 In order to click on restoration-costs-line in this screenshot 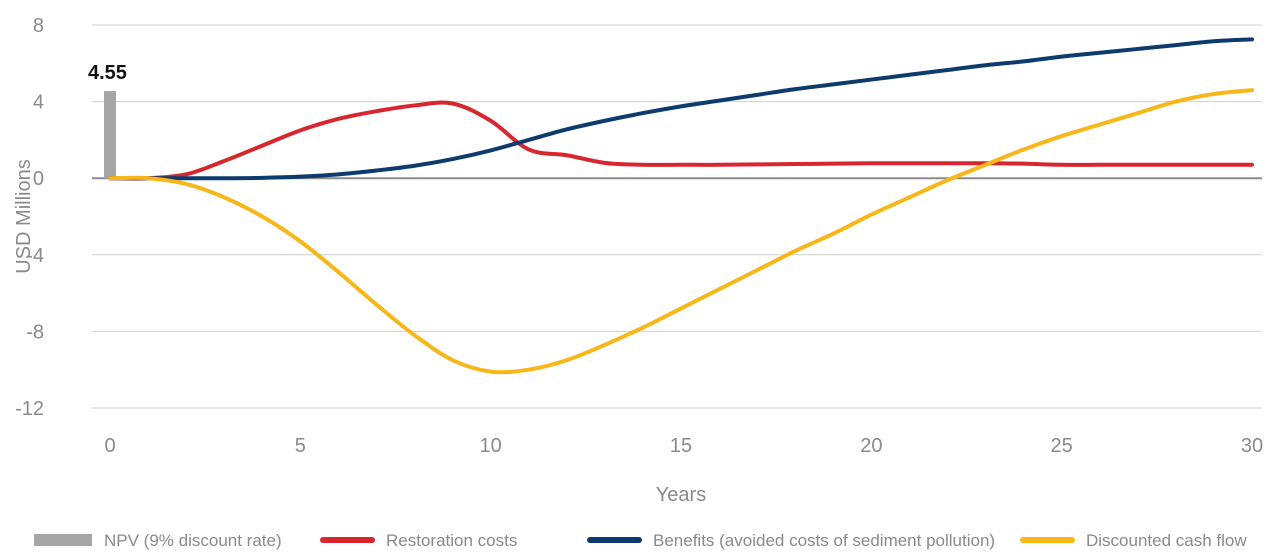, I will do `click(681, 140)`.